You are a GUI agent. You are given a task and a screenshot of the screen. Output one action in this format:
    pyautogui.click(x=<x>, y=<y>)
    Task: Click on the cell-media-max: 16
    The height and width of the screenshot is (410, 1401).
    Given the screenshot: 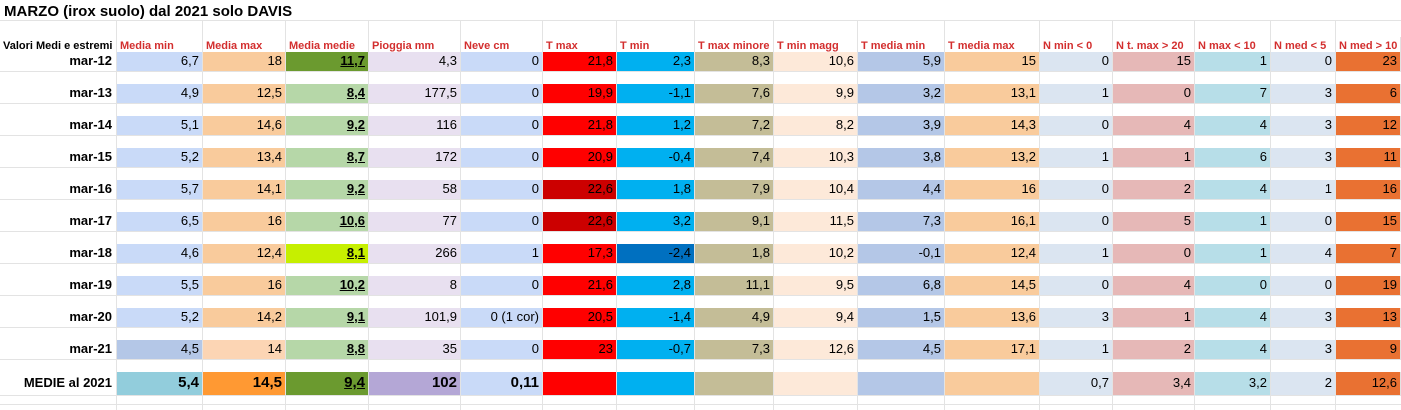 What is the action you would take?
    pyautogui.click(x=244, y=222)
    